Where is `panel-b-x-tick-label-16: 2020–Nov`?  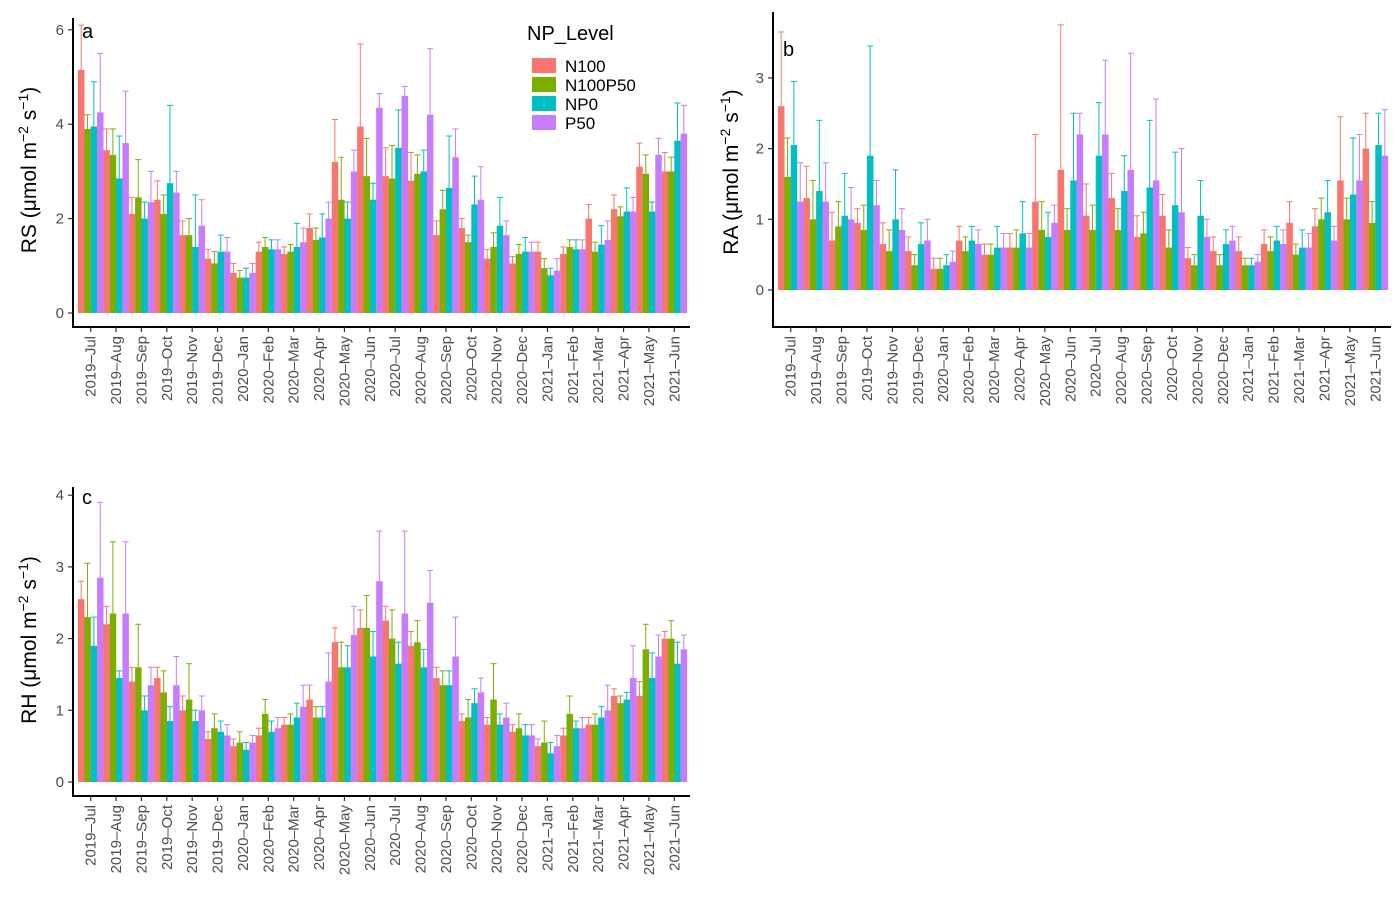 panel-b-x-tick-label-16: 2020–Nov is located at coordinates (1197, 370).